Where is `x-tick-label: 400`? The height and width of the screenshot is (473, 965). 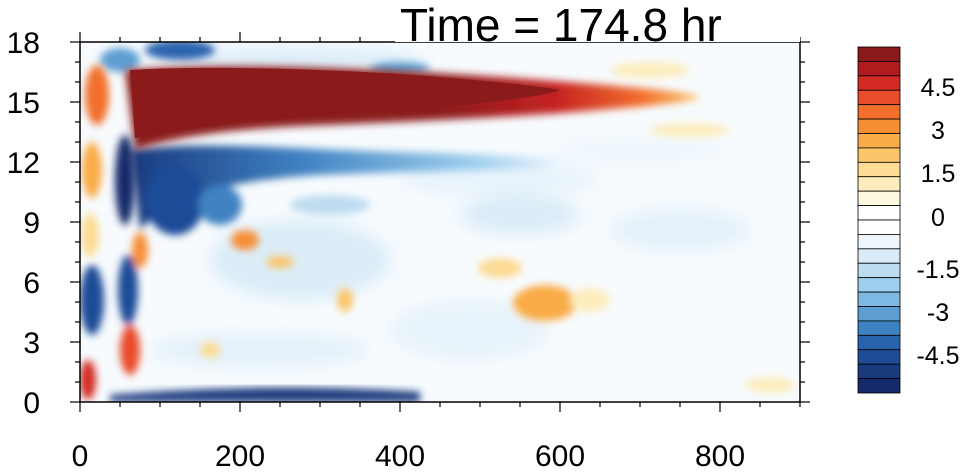
x-tick-label: 400 is located at coordinates (400, 456).